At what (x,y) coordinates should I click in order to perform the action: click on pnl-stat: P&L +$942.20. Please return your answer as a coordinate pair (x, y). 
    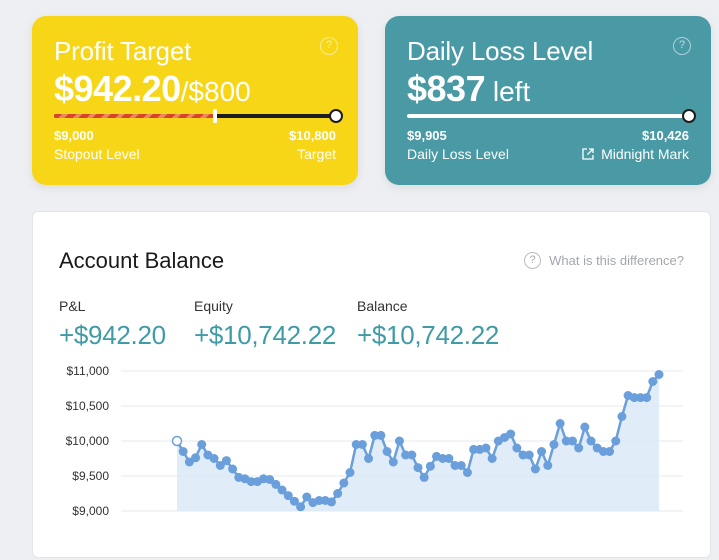
    Looking at the image, I should click on (112, 324).